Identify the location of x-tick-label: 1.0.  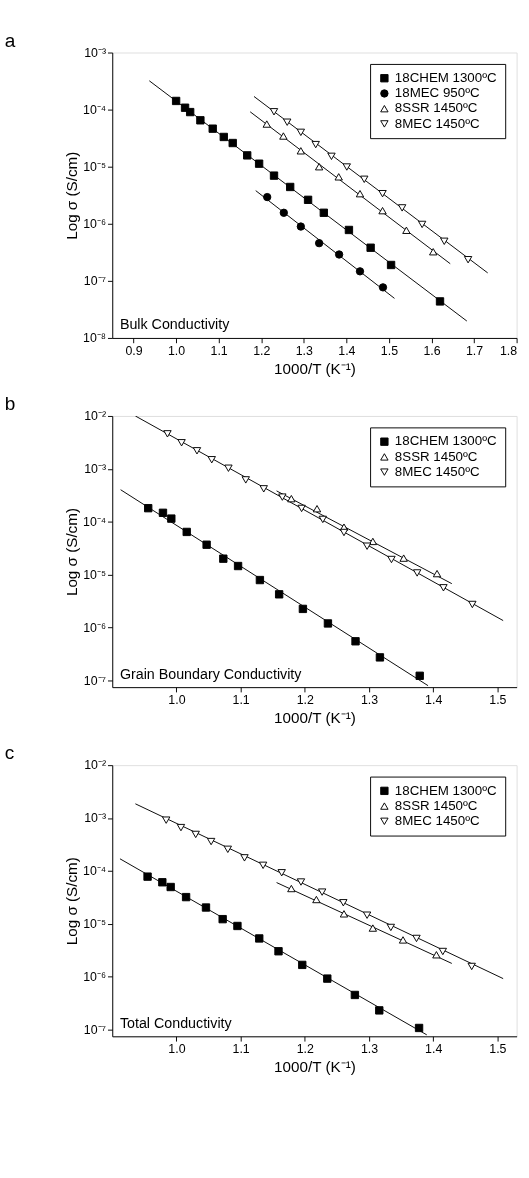
(177, 699).